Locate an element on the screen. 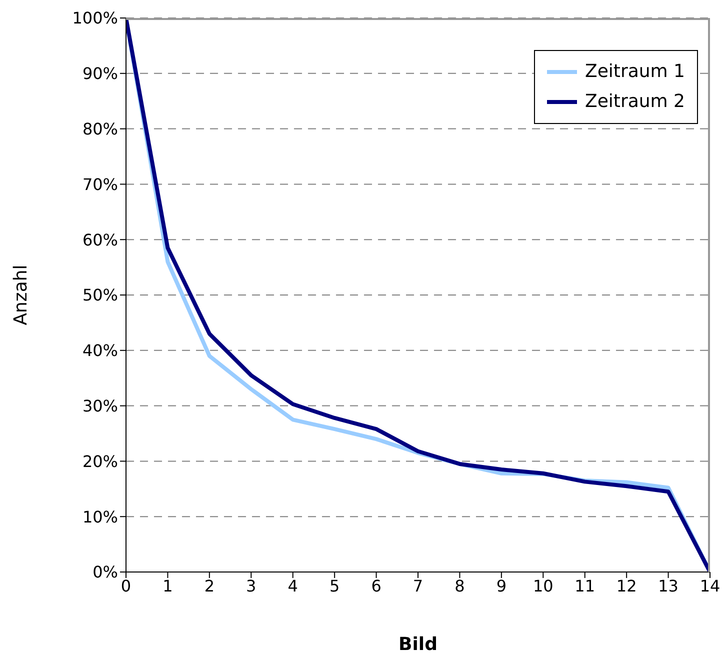 The height and width of the screenshot is (662, 723). x-tick-label: 1 is located at coordinates (167, 586).